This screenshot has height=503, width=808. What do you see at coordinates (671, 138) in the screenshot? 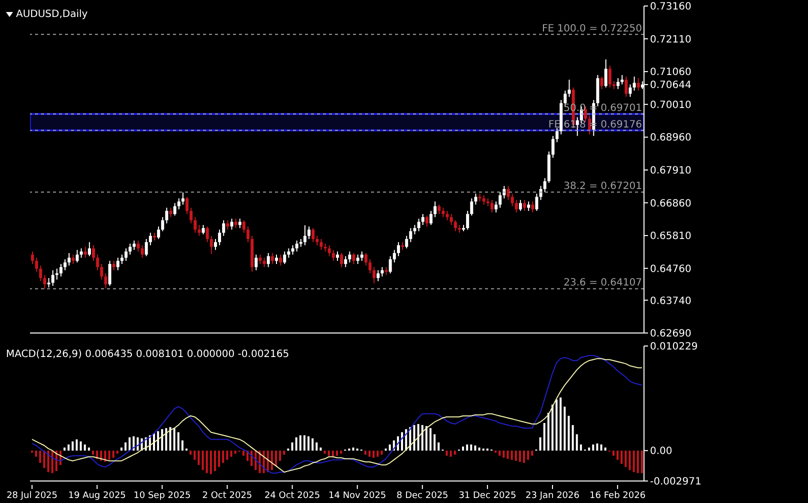
I see `y-tick-label: 0.68960` at bounding box center [671, 138].